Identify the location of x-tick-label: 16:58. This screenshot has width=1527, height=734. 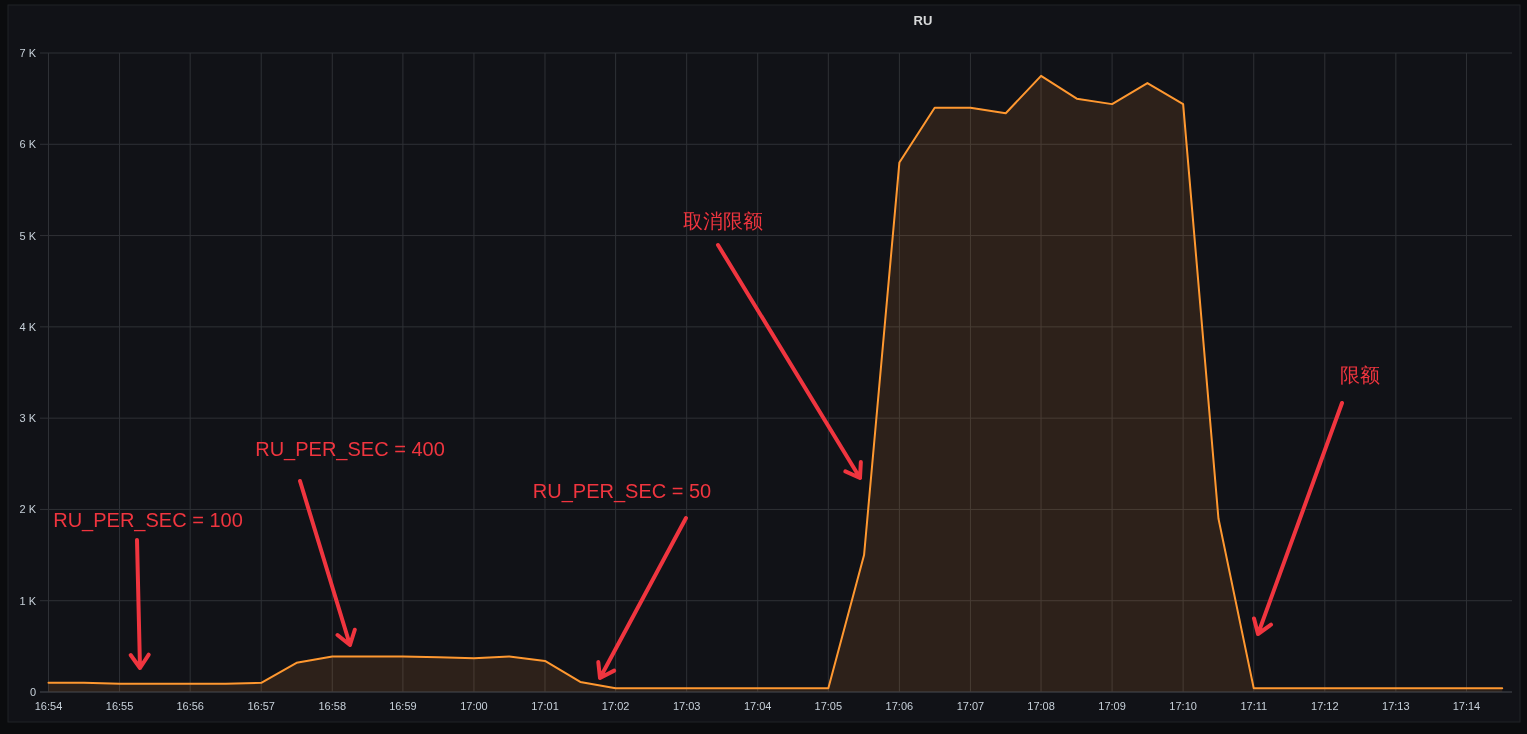
(332, 706).